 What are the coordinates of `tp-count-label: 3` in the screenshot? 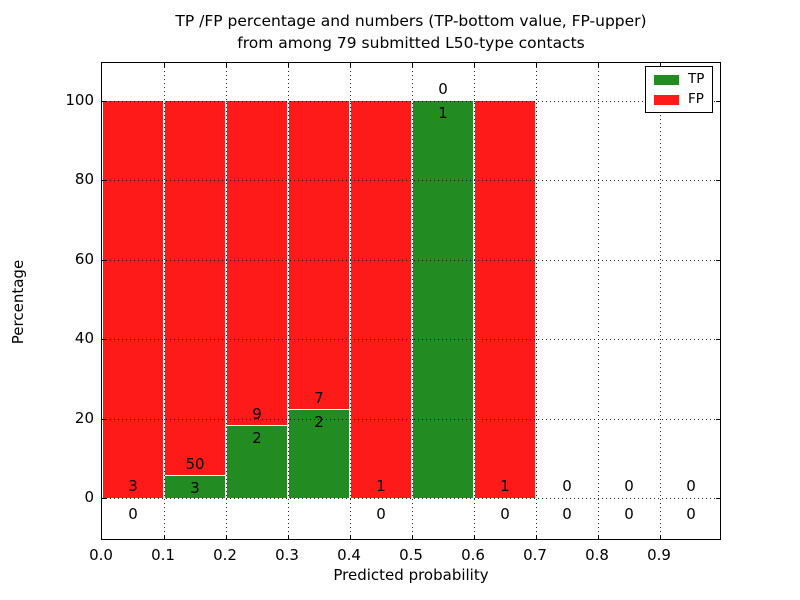 It's located at (195, 487).